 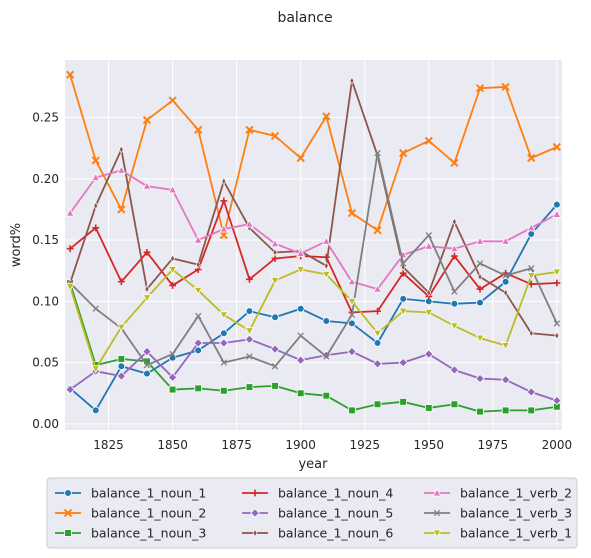 I want to click on x-tick-label: 1850, so click(x=172, y=445).